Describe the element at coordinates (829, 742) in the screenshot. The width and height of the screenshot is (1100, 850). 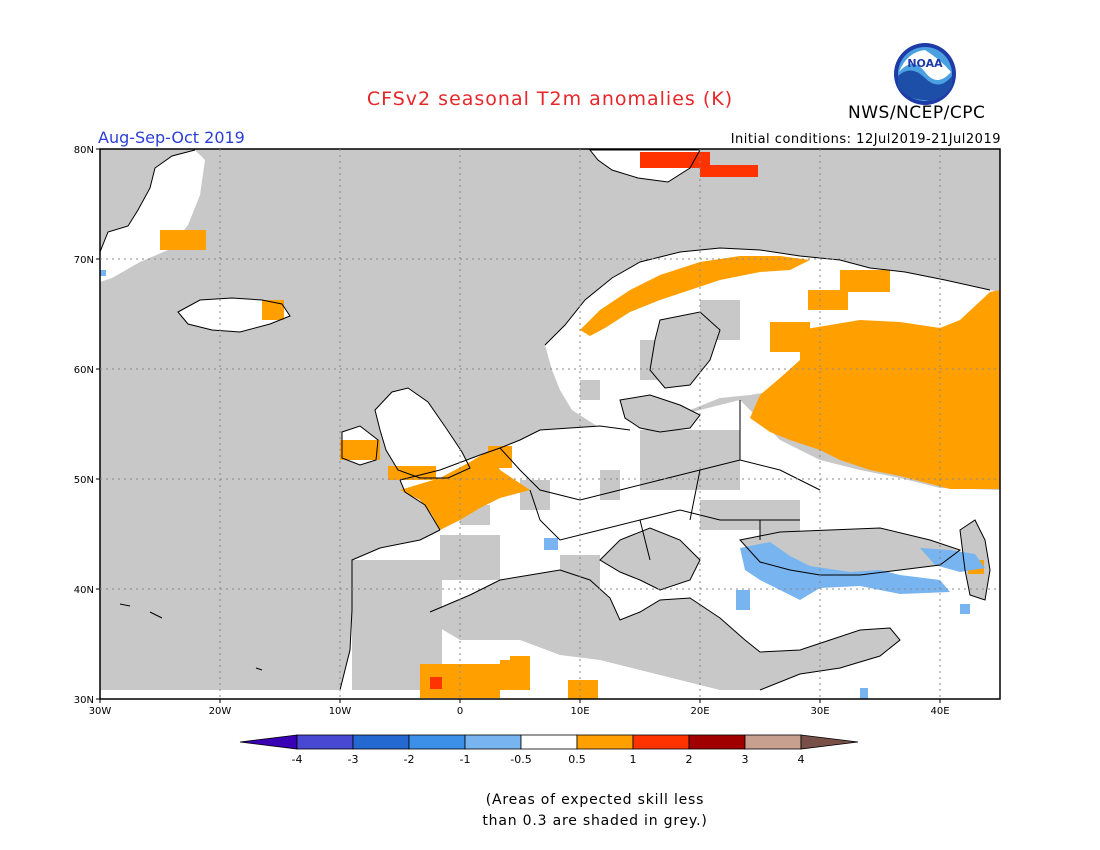
I see `legend-arrow-right` at that location.